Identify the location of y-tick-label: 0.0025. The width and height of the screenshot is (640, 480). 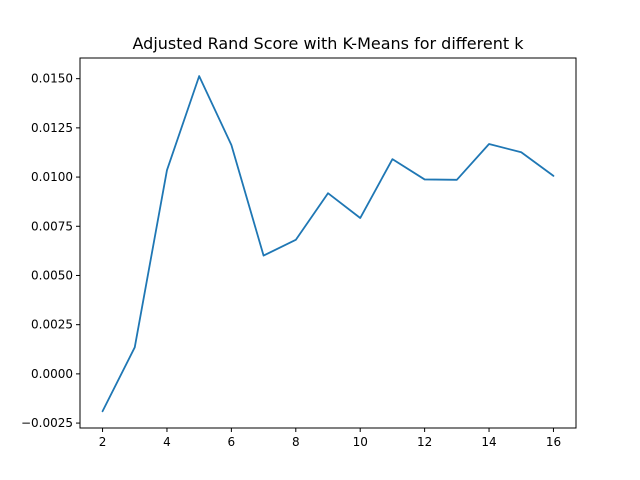
(52, 325).